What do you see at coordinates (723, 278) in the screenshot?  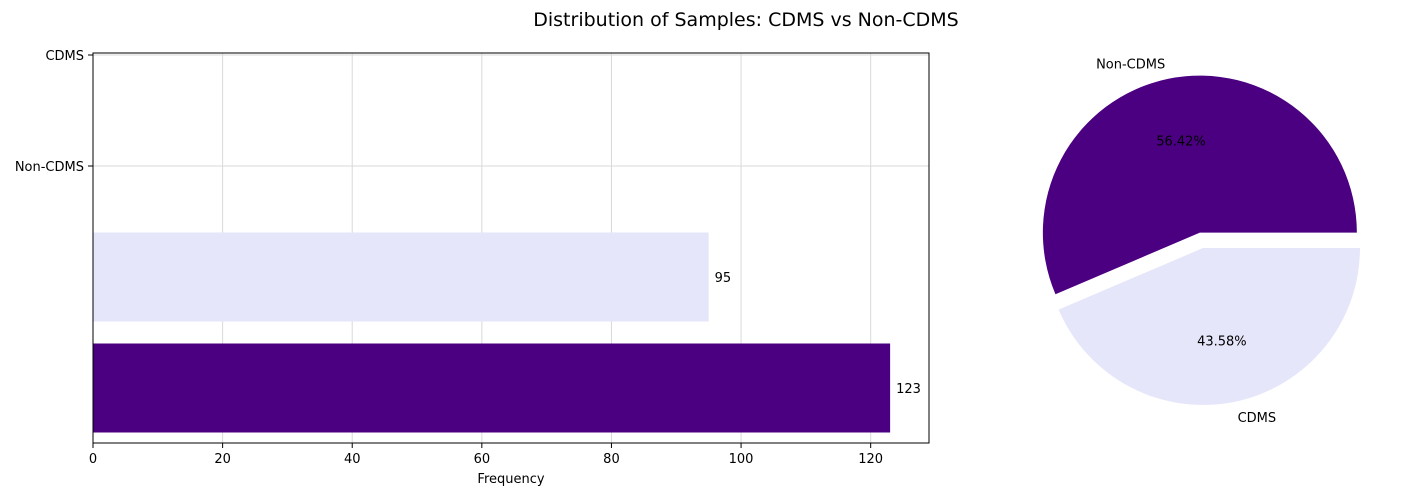 I see `bar-value-label: 95` at bounding box center [723, 278].